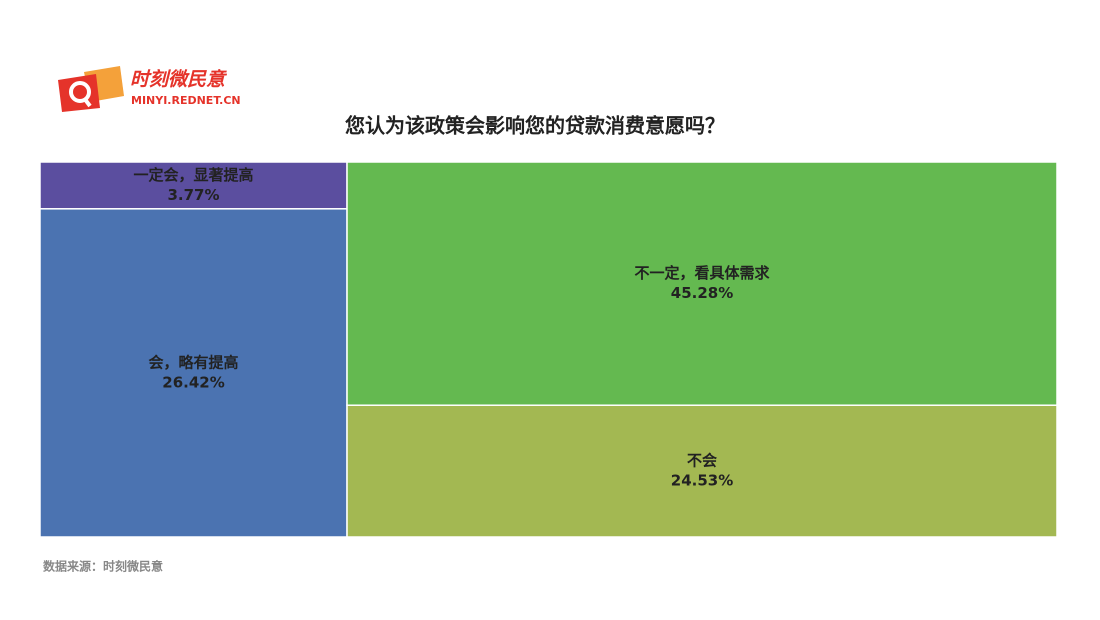 The width and height of the screenshot is (1100, 620). What do you see at coordinates (535, 126) in the screenshot?
I see `chart-title: 您认为该政策会影响您的贷款消费意愿吗？` at bounding box center [535, 126].